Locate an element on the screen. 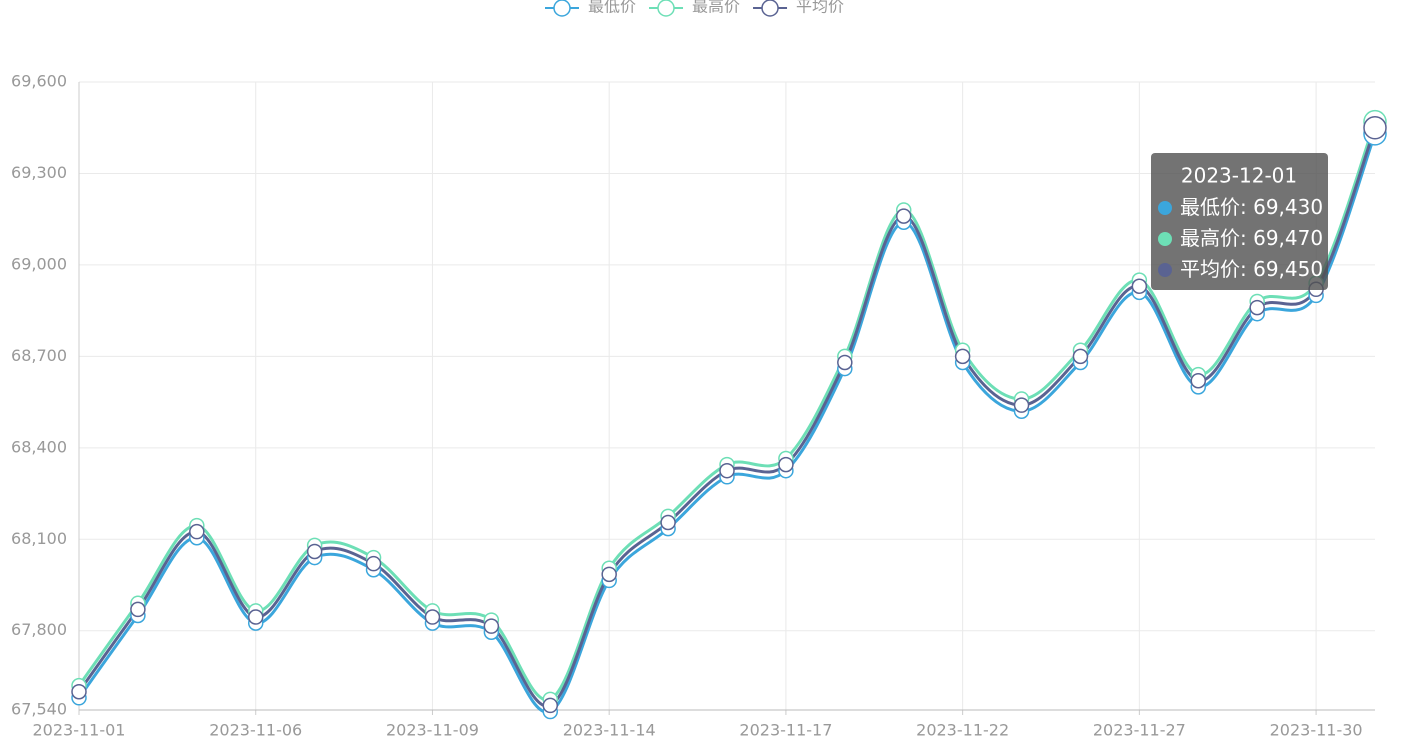 The width and height of the screenshot is (1405, 749). x-tick-label: 2023-11-30 is located at coordinates (1316, 730).